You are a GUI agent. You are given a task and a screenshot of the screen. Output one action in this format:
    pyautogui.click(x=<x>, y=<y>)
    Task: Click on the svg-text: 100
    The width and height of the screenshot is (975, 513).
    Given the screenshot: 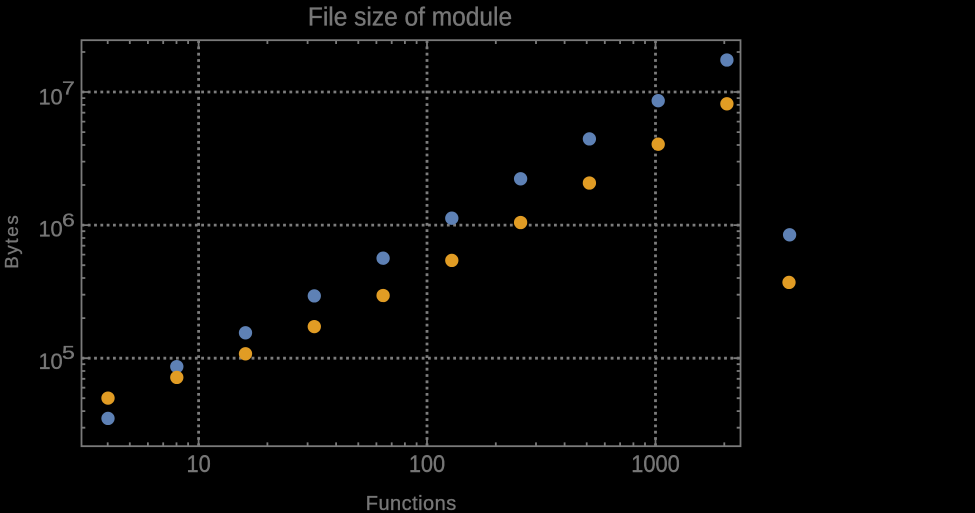 What is the action you would take?
    pyautogui.click(x=427, y=463)
    